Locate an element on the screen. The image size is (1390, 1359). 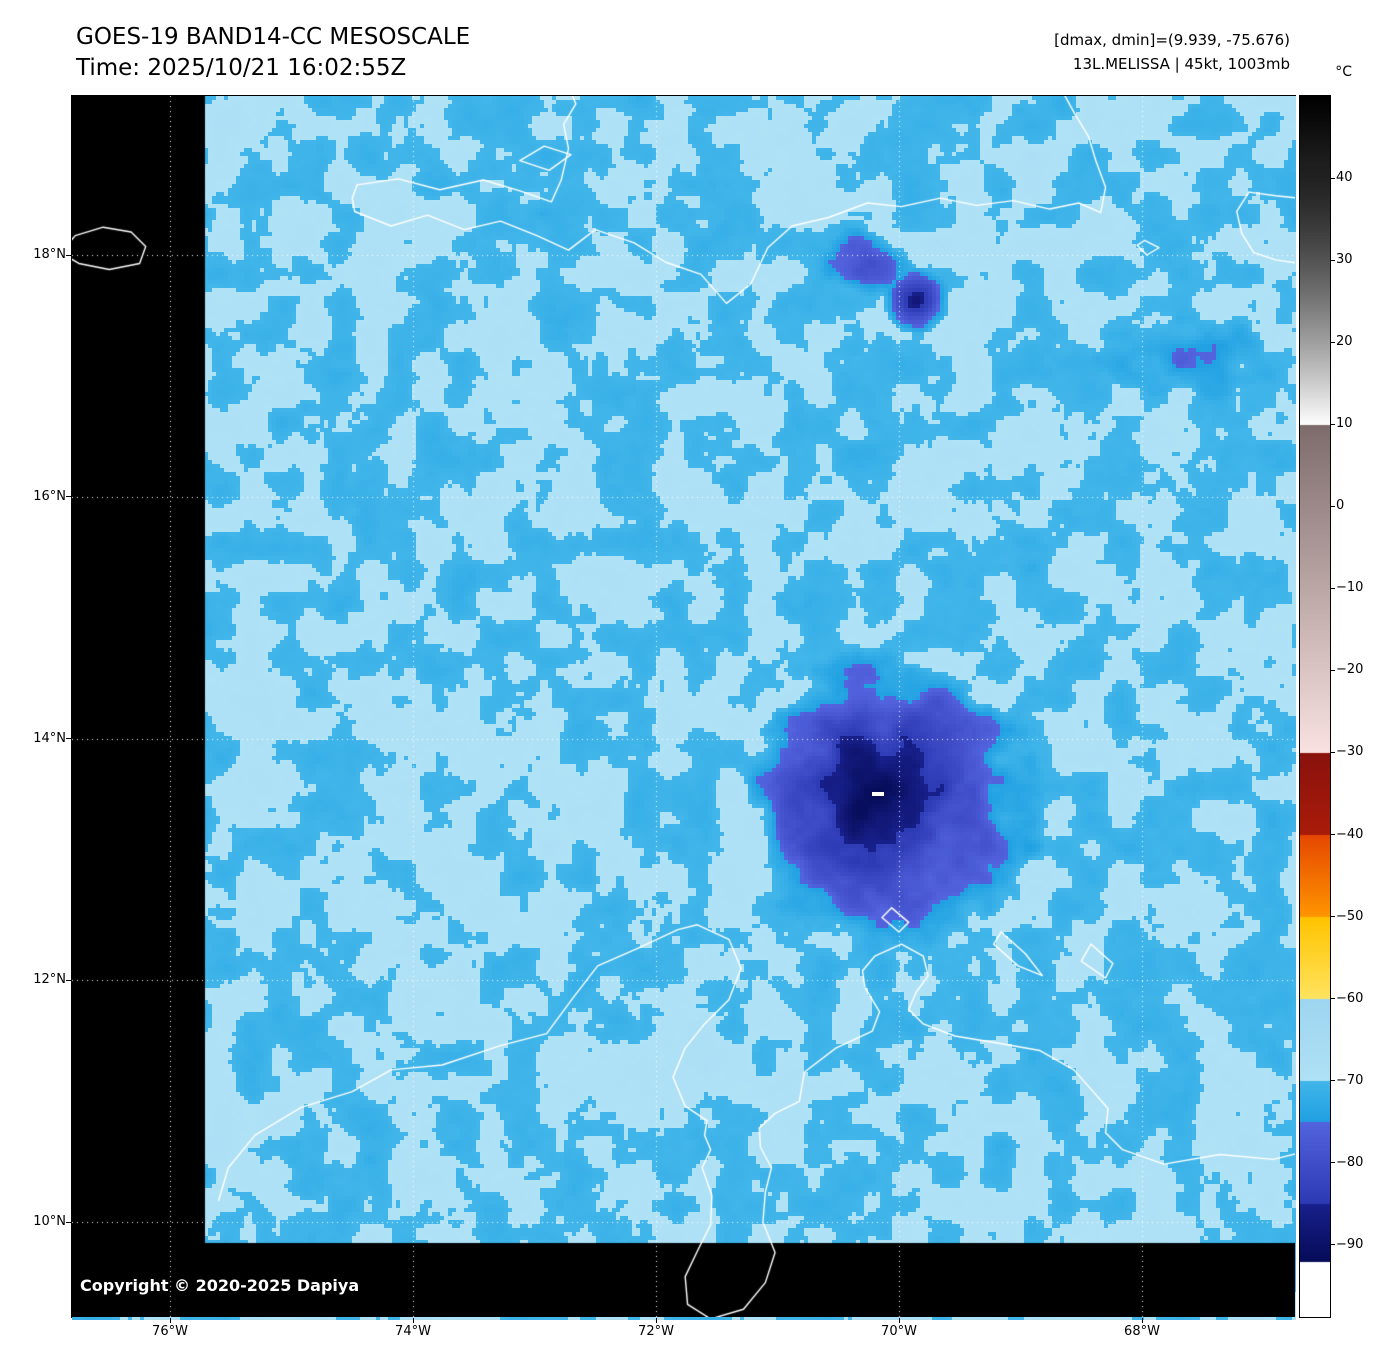
storm-info: 13L.MELISSA | 45kt, 1003mb is located at coordinates (1181, 64).